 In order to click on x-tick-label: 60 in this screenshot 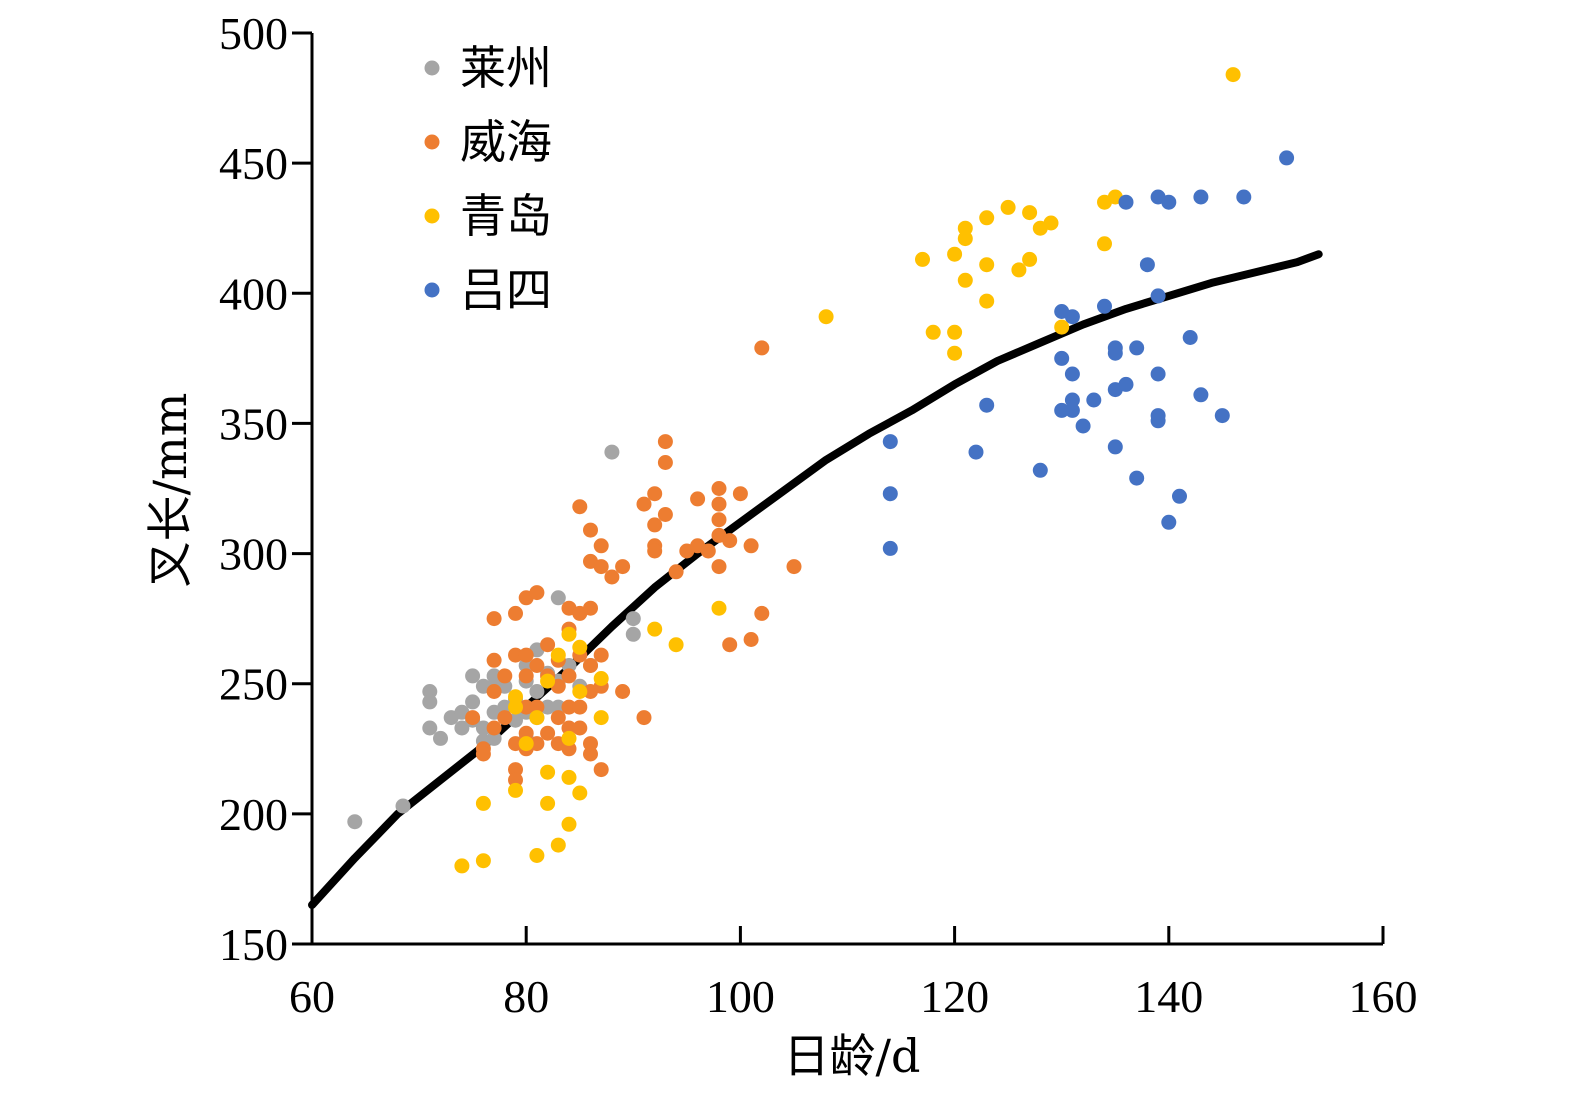, I will do `click(312, 996)`.